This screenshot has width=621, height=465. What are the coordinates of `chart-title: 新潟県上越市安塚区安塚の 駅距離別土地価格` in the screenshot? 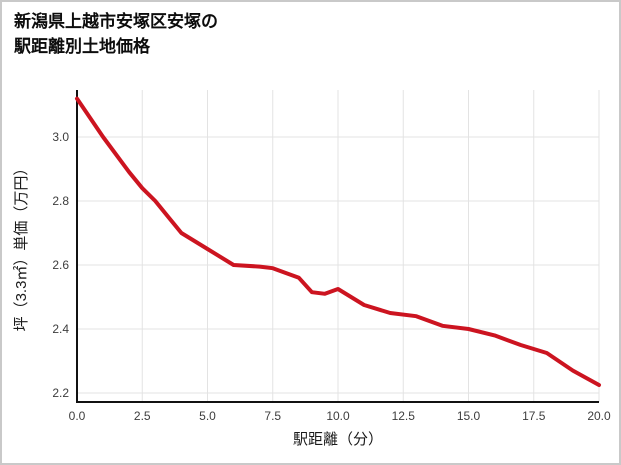 It's located at (116, 34).